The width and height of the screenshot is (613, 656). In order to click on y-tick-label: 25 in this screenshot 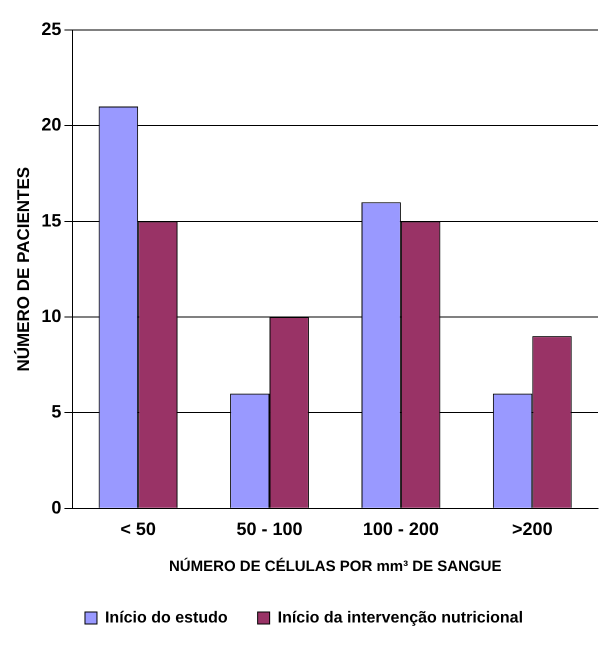, I will do `click(51, 28)`.